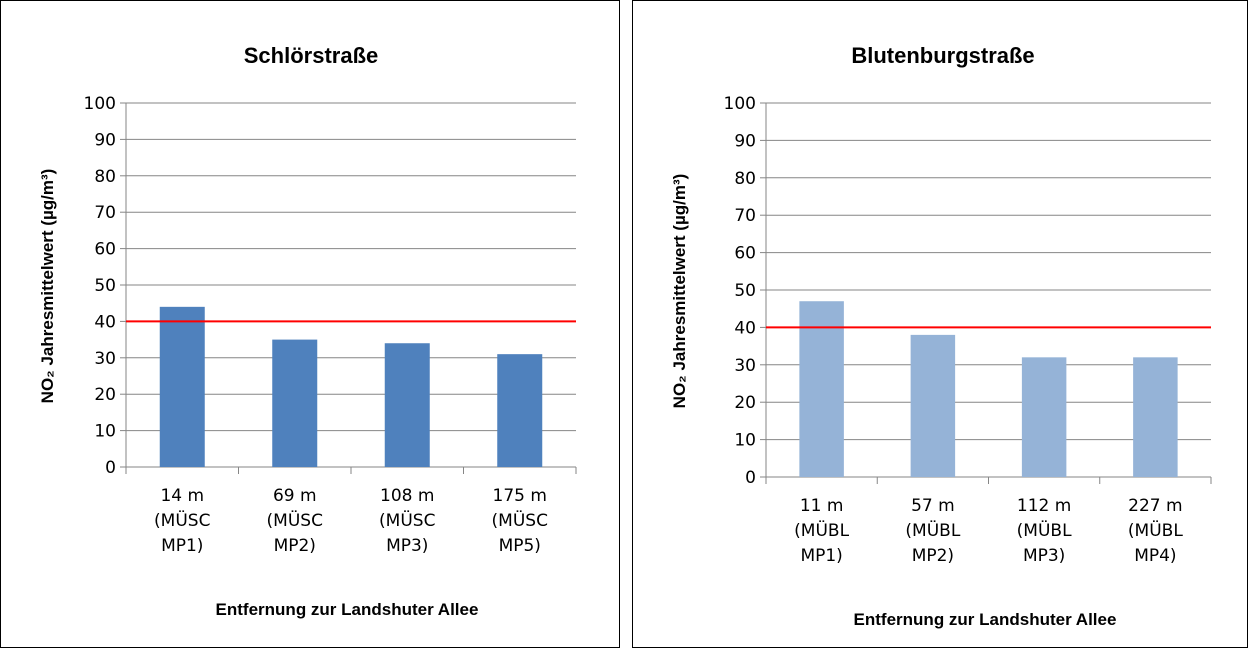 The image size is (1248, 649). What do you see at coordinates (1155, 506) in the screenshot?
I see `x-category-label: 227 m` at bounding box center [1155, 506].